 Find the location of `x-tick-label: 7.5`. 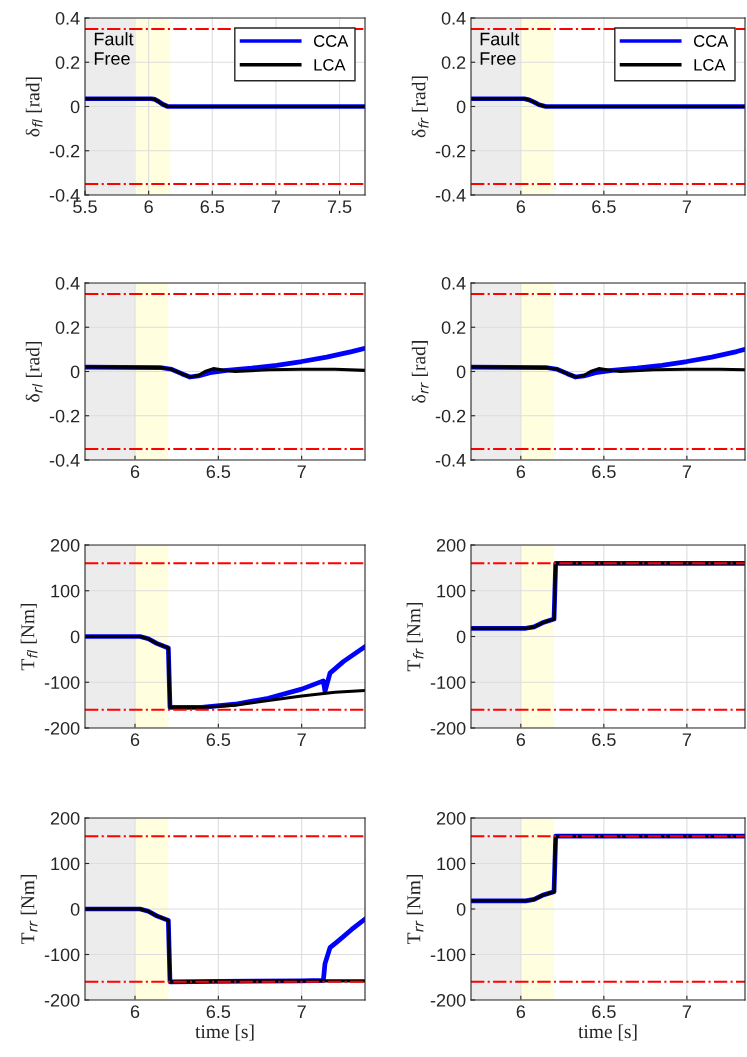

x-tick-label: 7.5 is located at coordinates (339, 207).